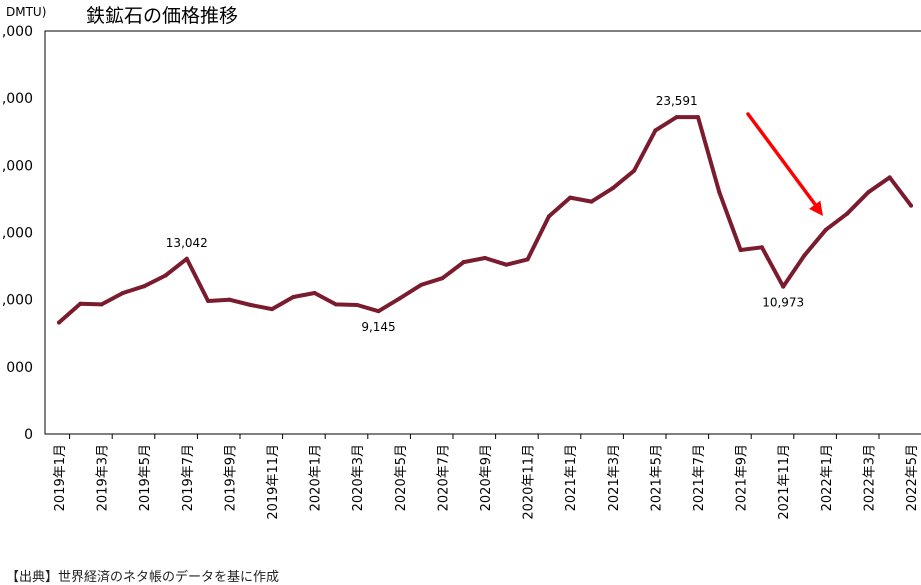 This screenshot has width=921, height=585. What do you see at coordinates (316, 477) in the screenshot?
I see `x-tick-label: 2020年1月` at bounding box center [316, 477].